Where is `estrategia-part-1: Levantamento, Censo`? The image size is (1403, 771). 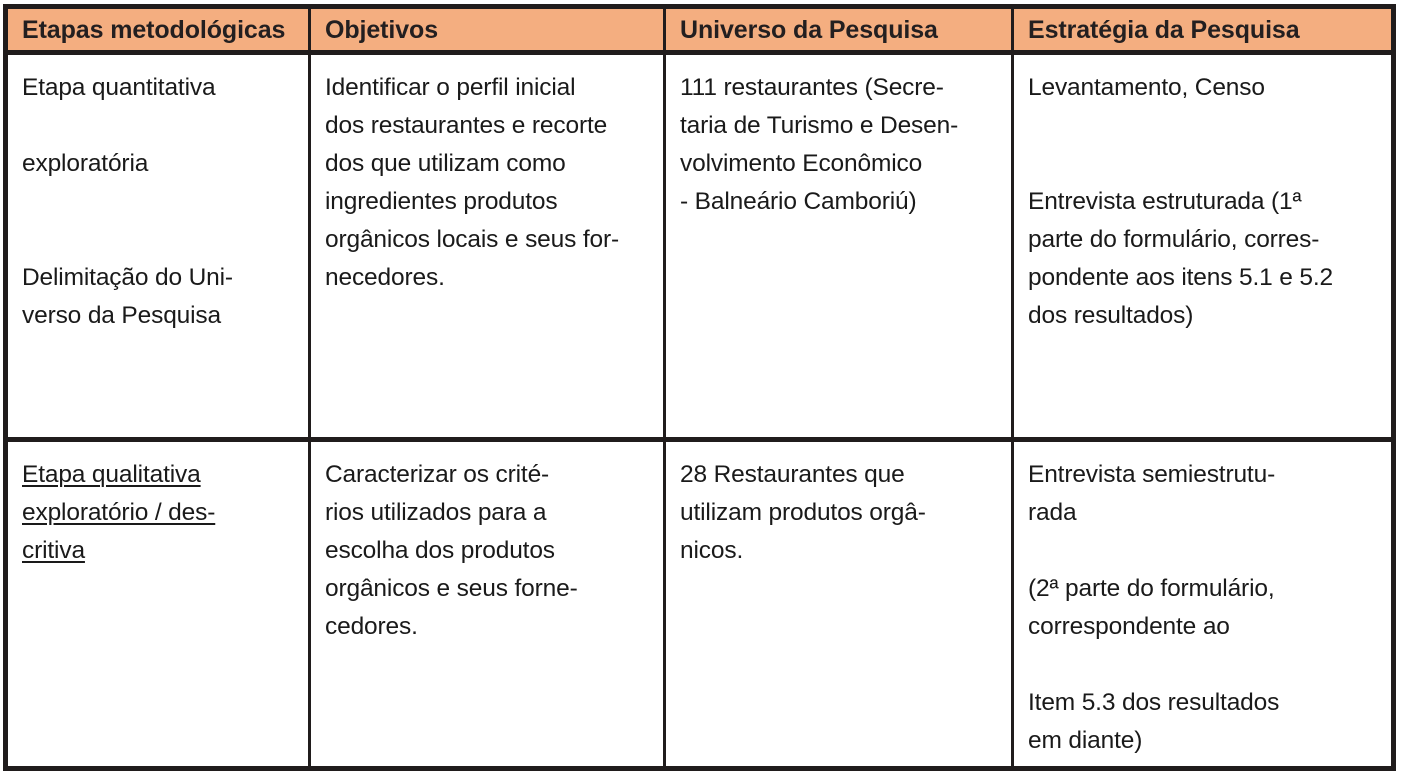 estrategia-part-1: Levantamento, Censo is located at coordinates (1146, 87).